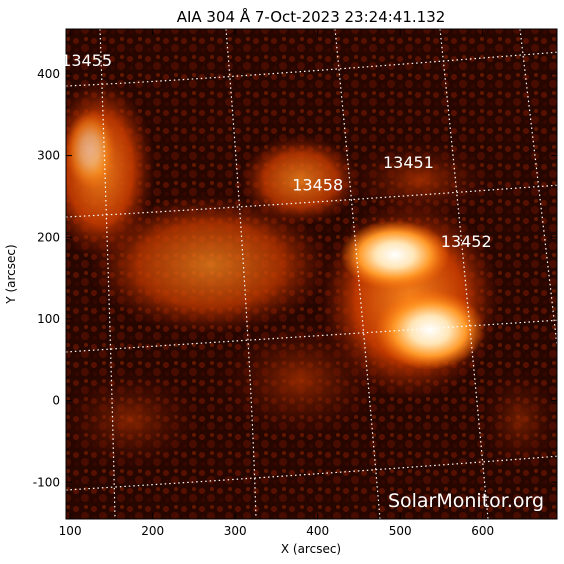  I want to click on region-label-13451: 13451, so click(408, 162).